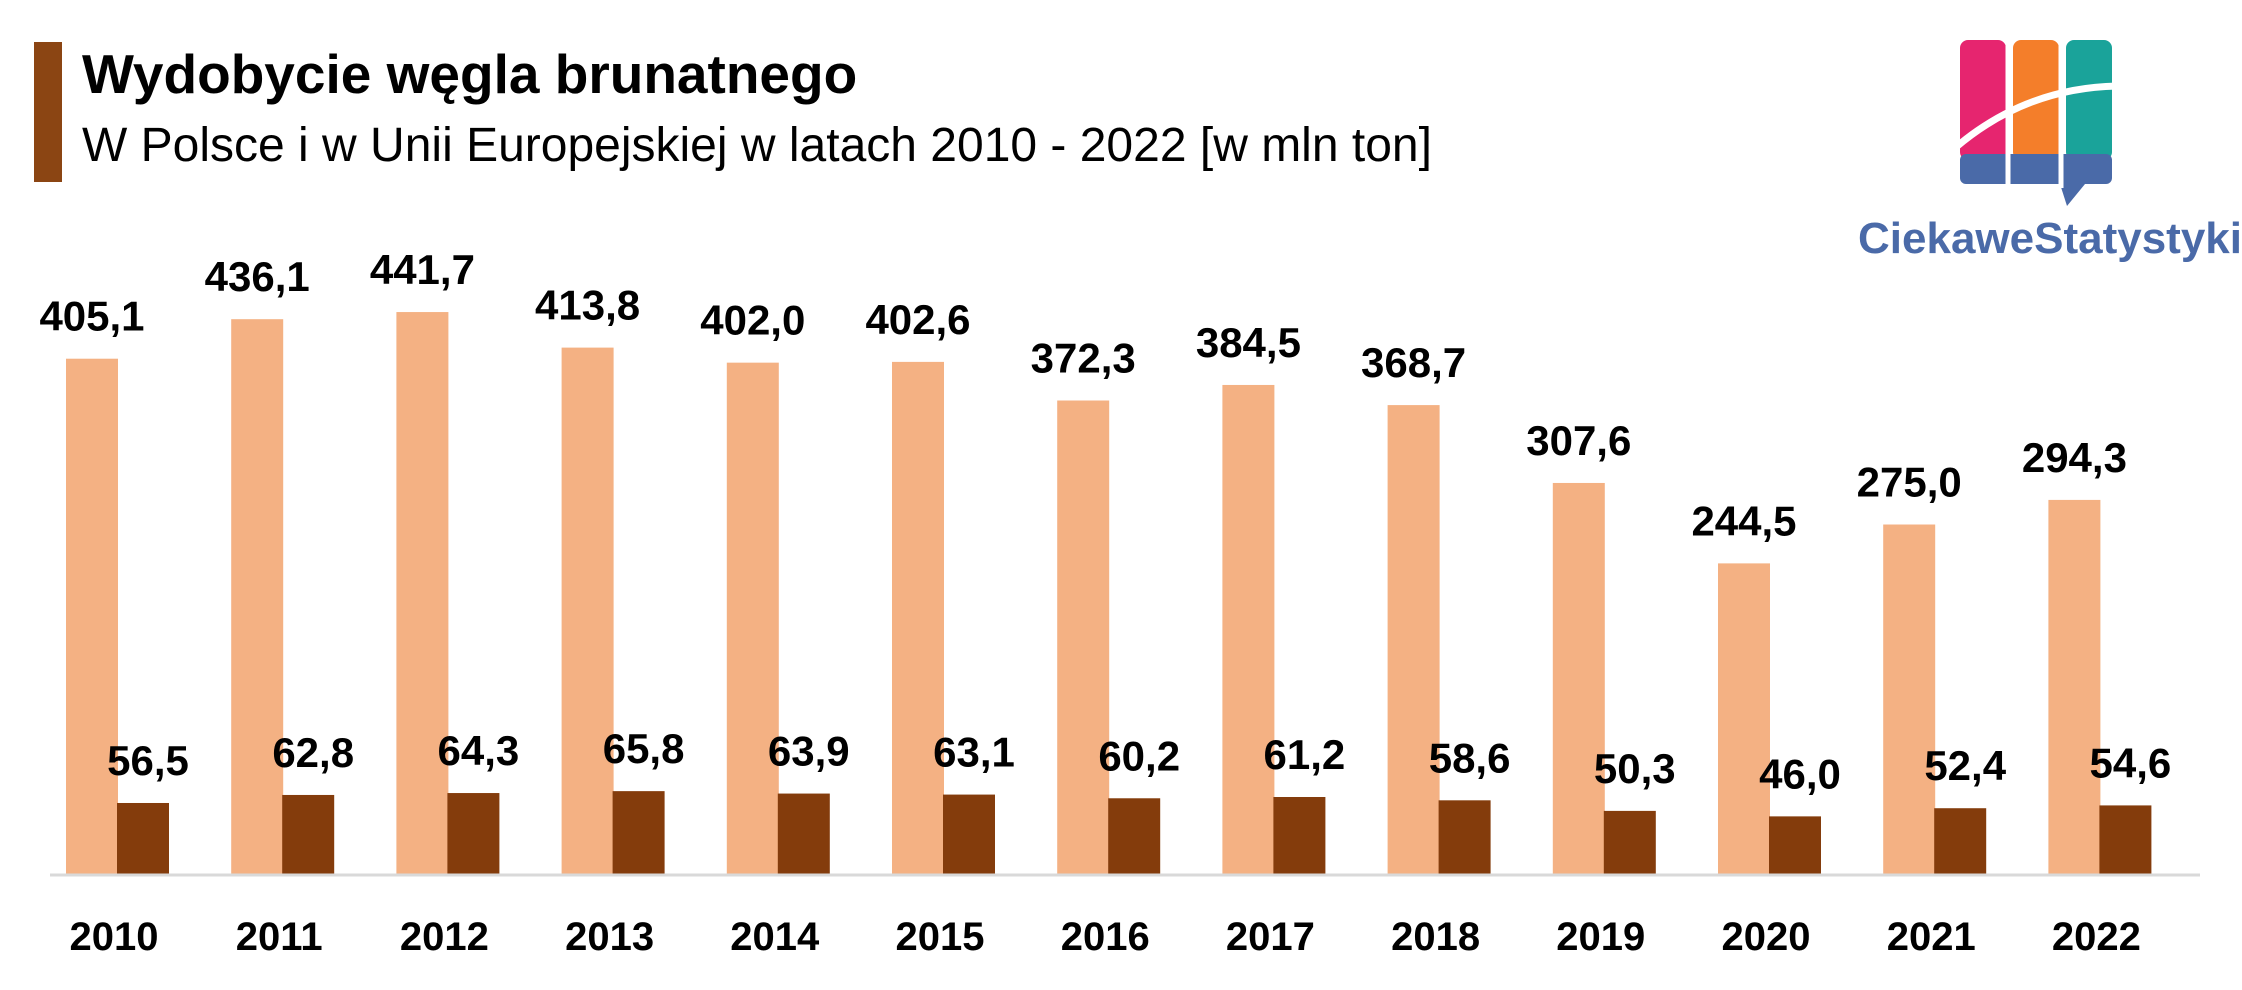  What do you see at coordinates (752, 320) in the screenshot?
I see `label-eu-2014: 402,0` at bounding box center [752, 320].